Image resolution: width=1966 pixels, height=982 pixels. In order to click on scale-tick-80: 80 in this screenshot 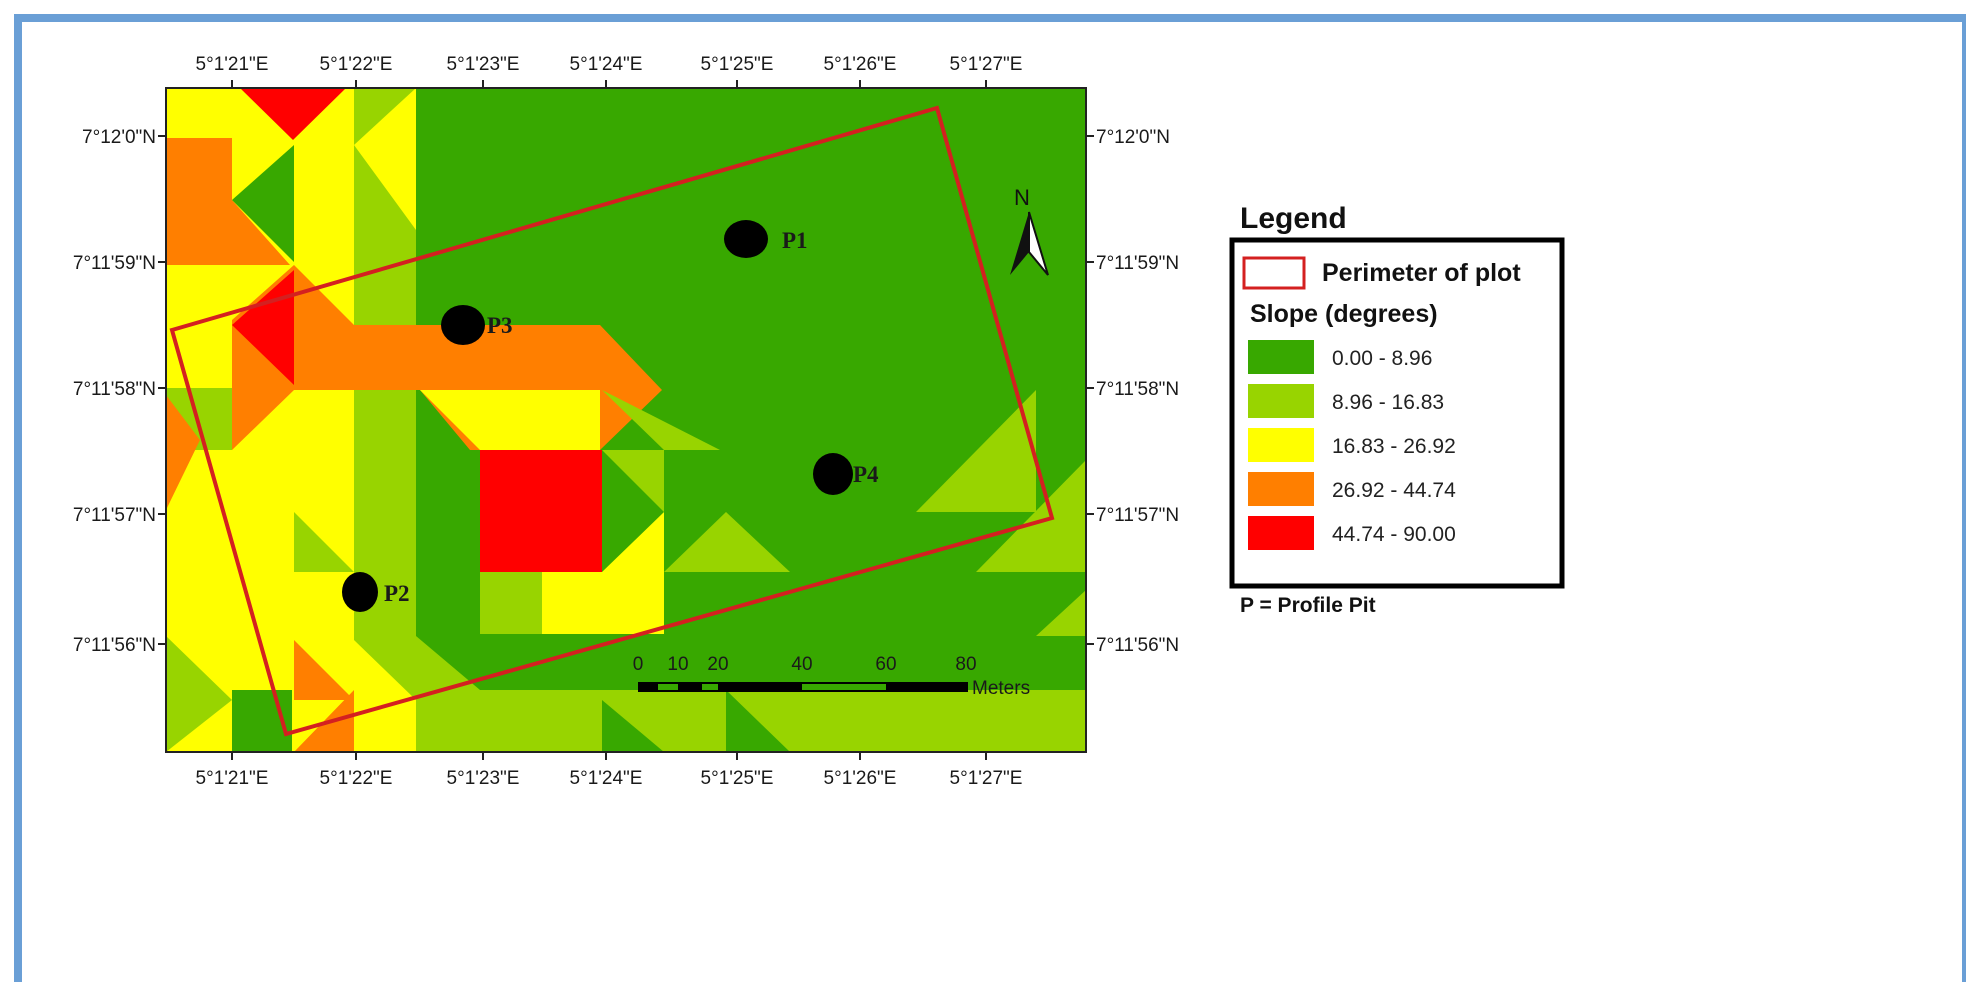, I will do `click(965, 664)`.